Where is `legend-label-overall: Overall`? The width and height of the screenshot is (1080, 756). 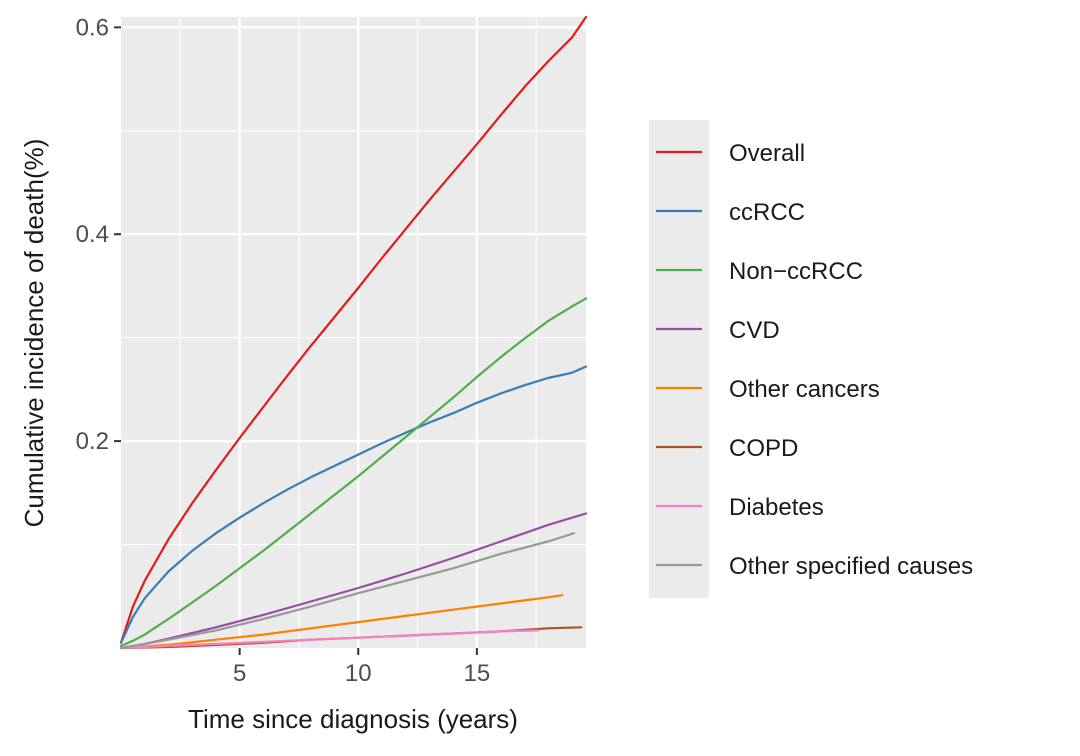 legend-label-overall: Overall is located at coordinates (767, 153).